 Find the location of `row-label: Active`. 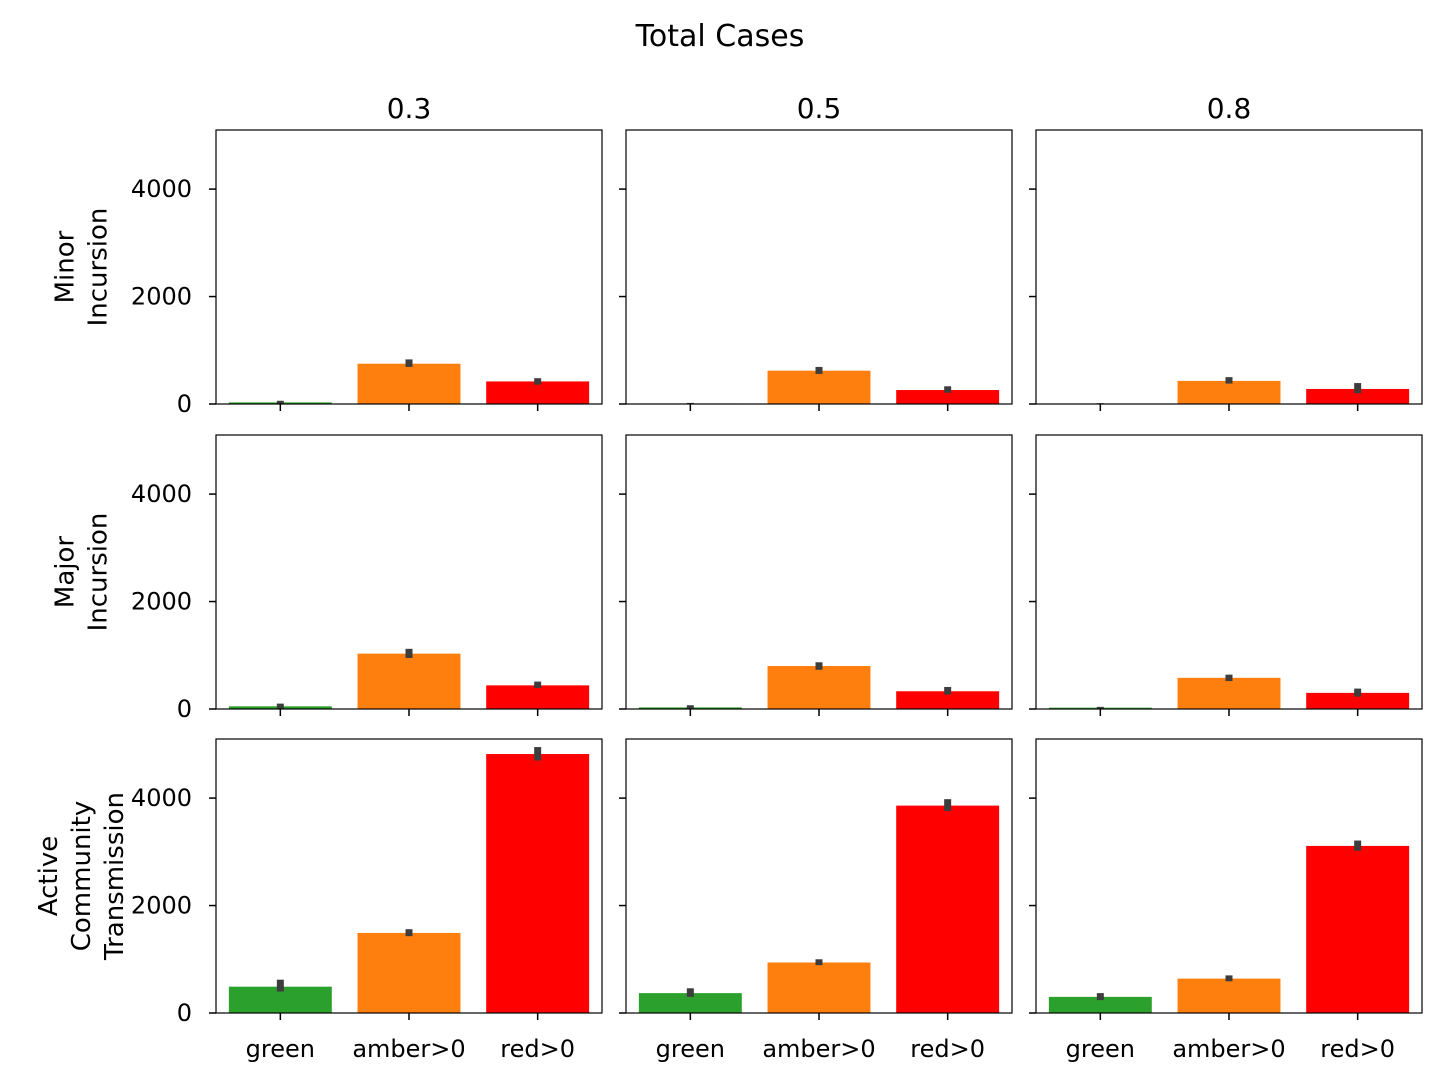

row-label: Active is located at coordinates (49, 876).